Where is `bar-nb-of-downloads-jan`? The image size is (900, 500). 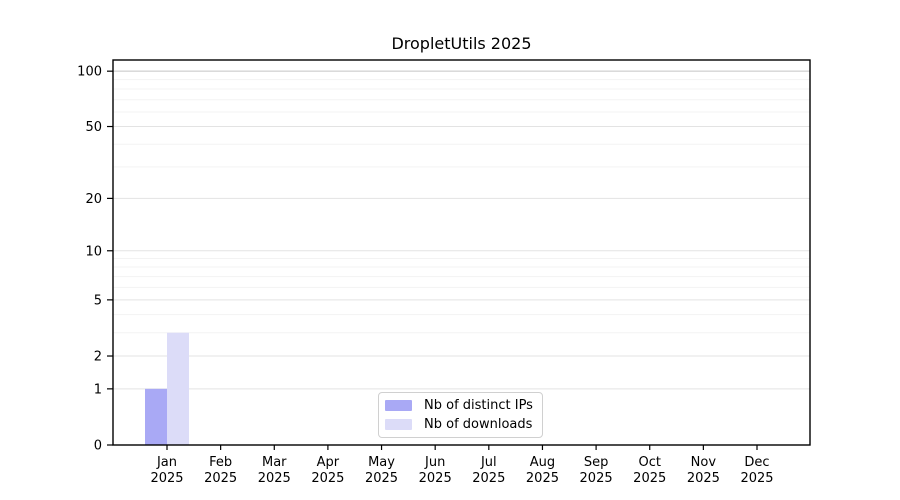 bar-nb-of-downloads-jan is located at coordinates (178, 388).